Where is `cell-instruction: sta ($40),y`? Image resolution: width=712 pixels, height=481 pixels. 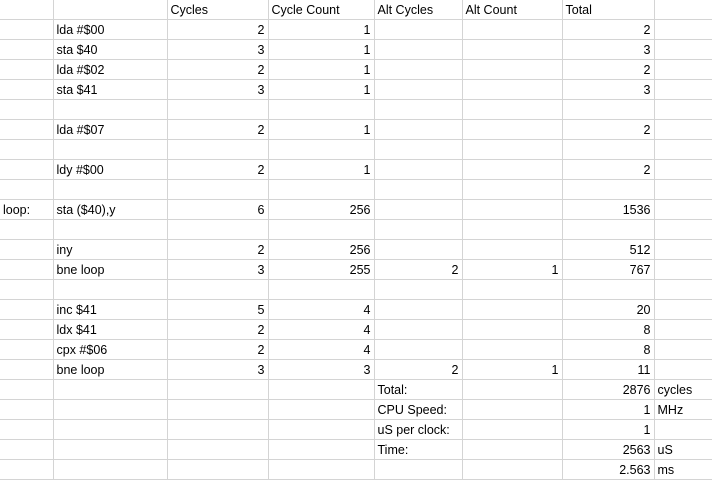
cell-instruction: sta ($40),y is located at coordinates (110, 209).